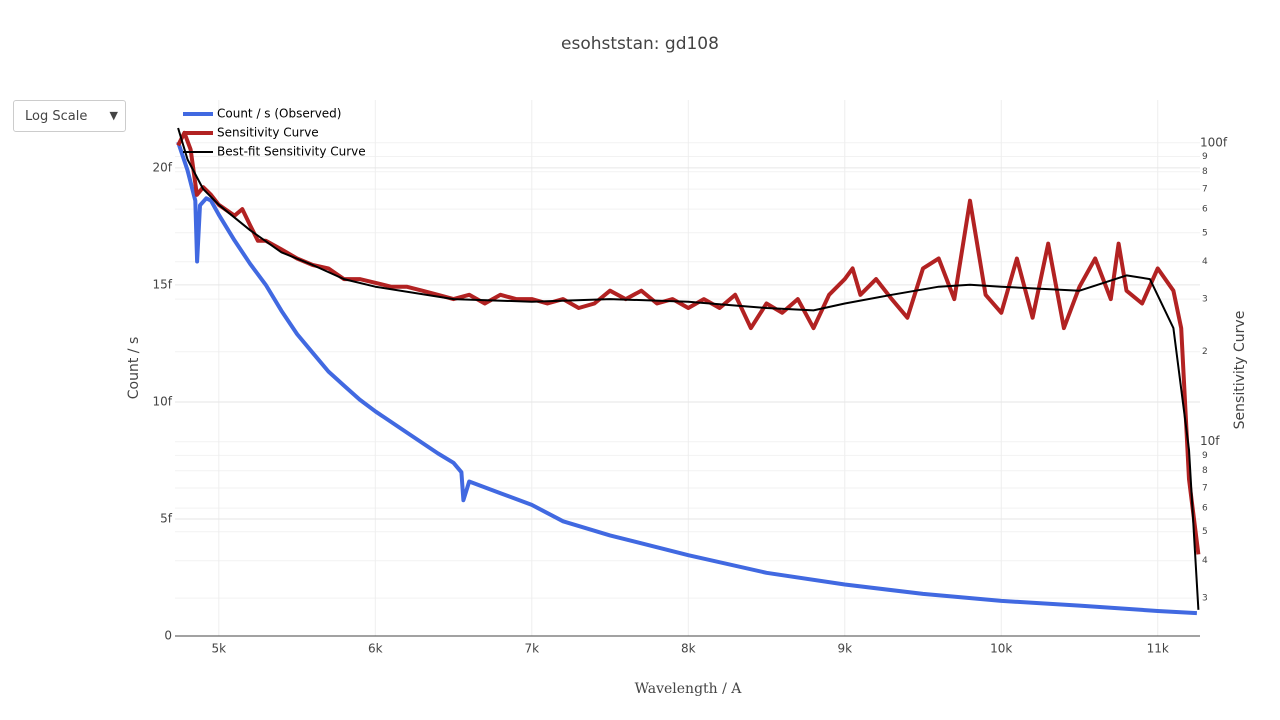  Describe the element at coordinates (1205, 352) in the screenshot. I see `y2-tick-label: 2` at that location.